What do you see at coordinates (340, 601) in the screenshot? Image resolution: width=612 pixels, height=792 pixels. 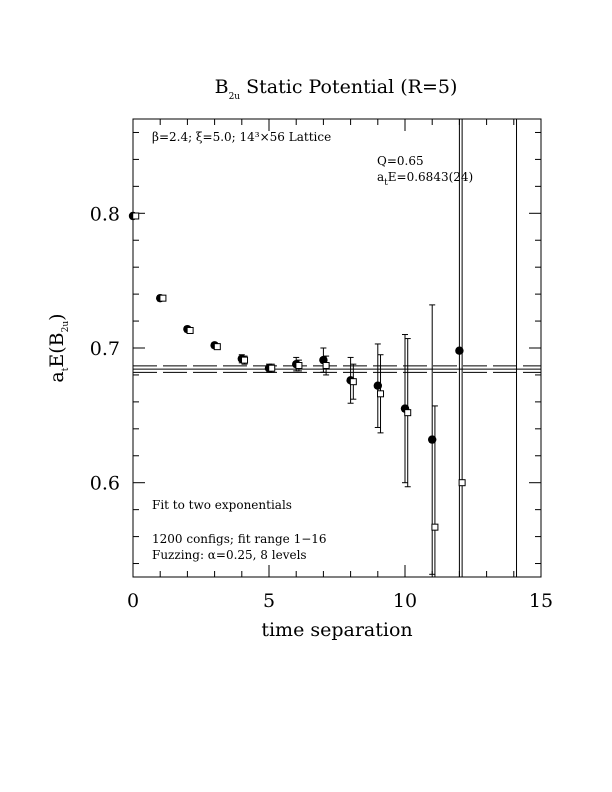 I see `x-tick-labels: 0 5 10 15` at bounding box center [340, 601].